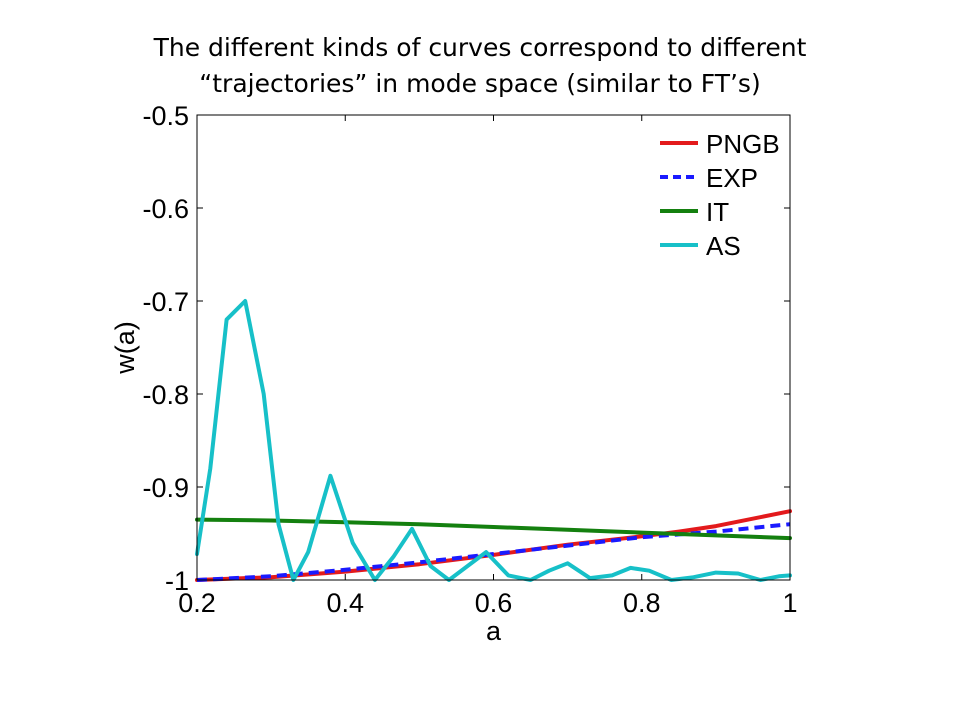  What do you see at coordinates (165, 209) in the screenshot?
I see `y-tick-label: -0.6` at bounding box center [165, 209].